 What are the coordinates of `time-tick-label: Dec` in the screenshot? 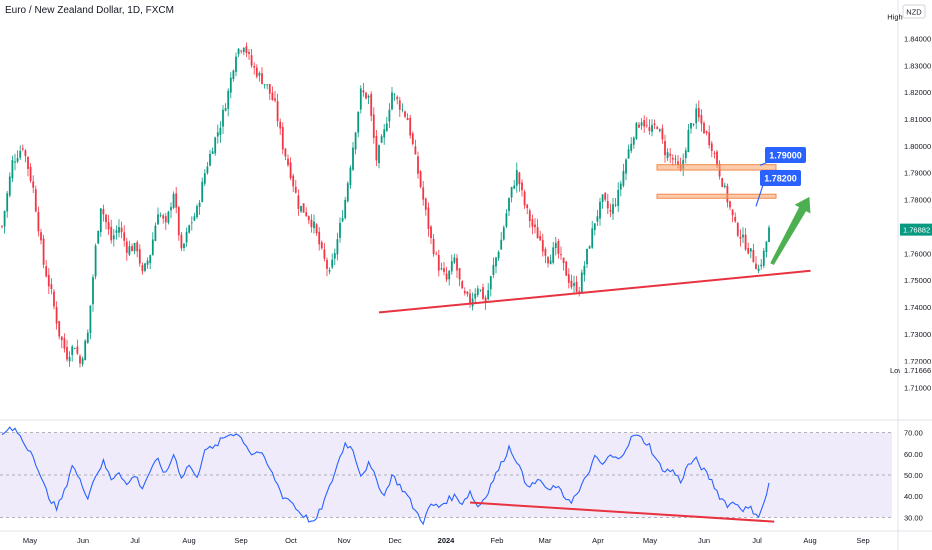 It's located at (395, 540).